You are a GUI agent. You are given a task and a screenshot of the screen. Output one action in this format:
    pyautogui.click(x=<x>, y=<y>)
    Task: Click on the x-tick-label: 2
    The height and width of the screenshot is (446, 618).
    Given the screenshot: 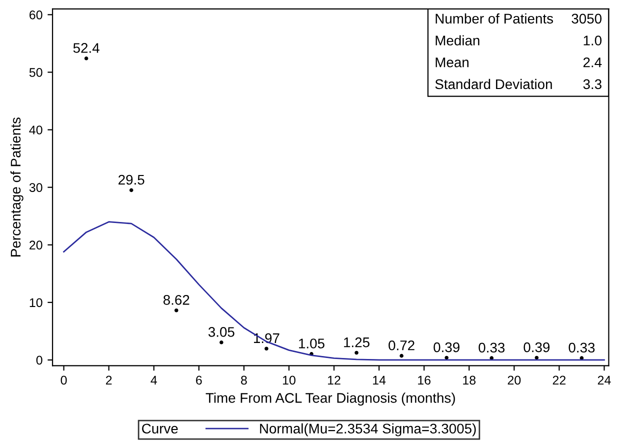 What is the action you would take?
    pyautogui.click(x=109, y=380)
    